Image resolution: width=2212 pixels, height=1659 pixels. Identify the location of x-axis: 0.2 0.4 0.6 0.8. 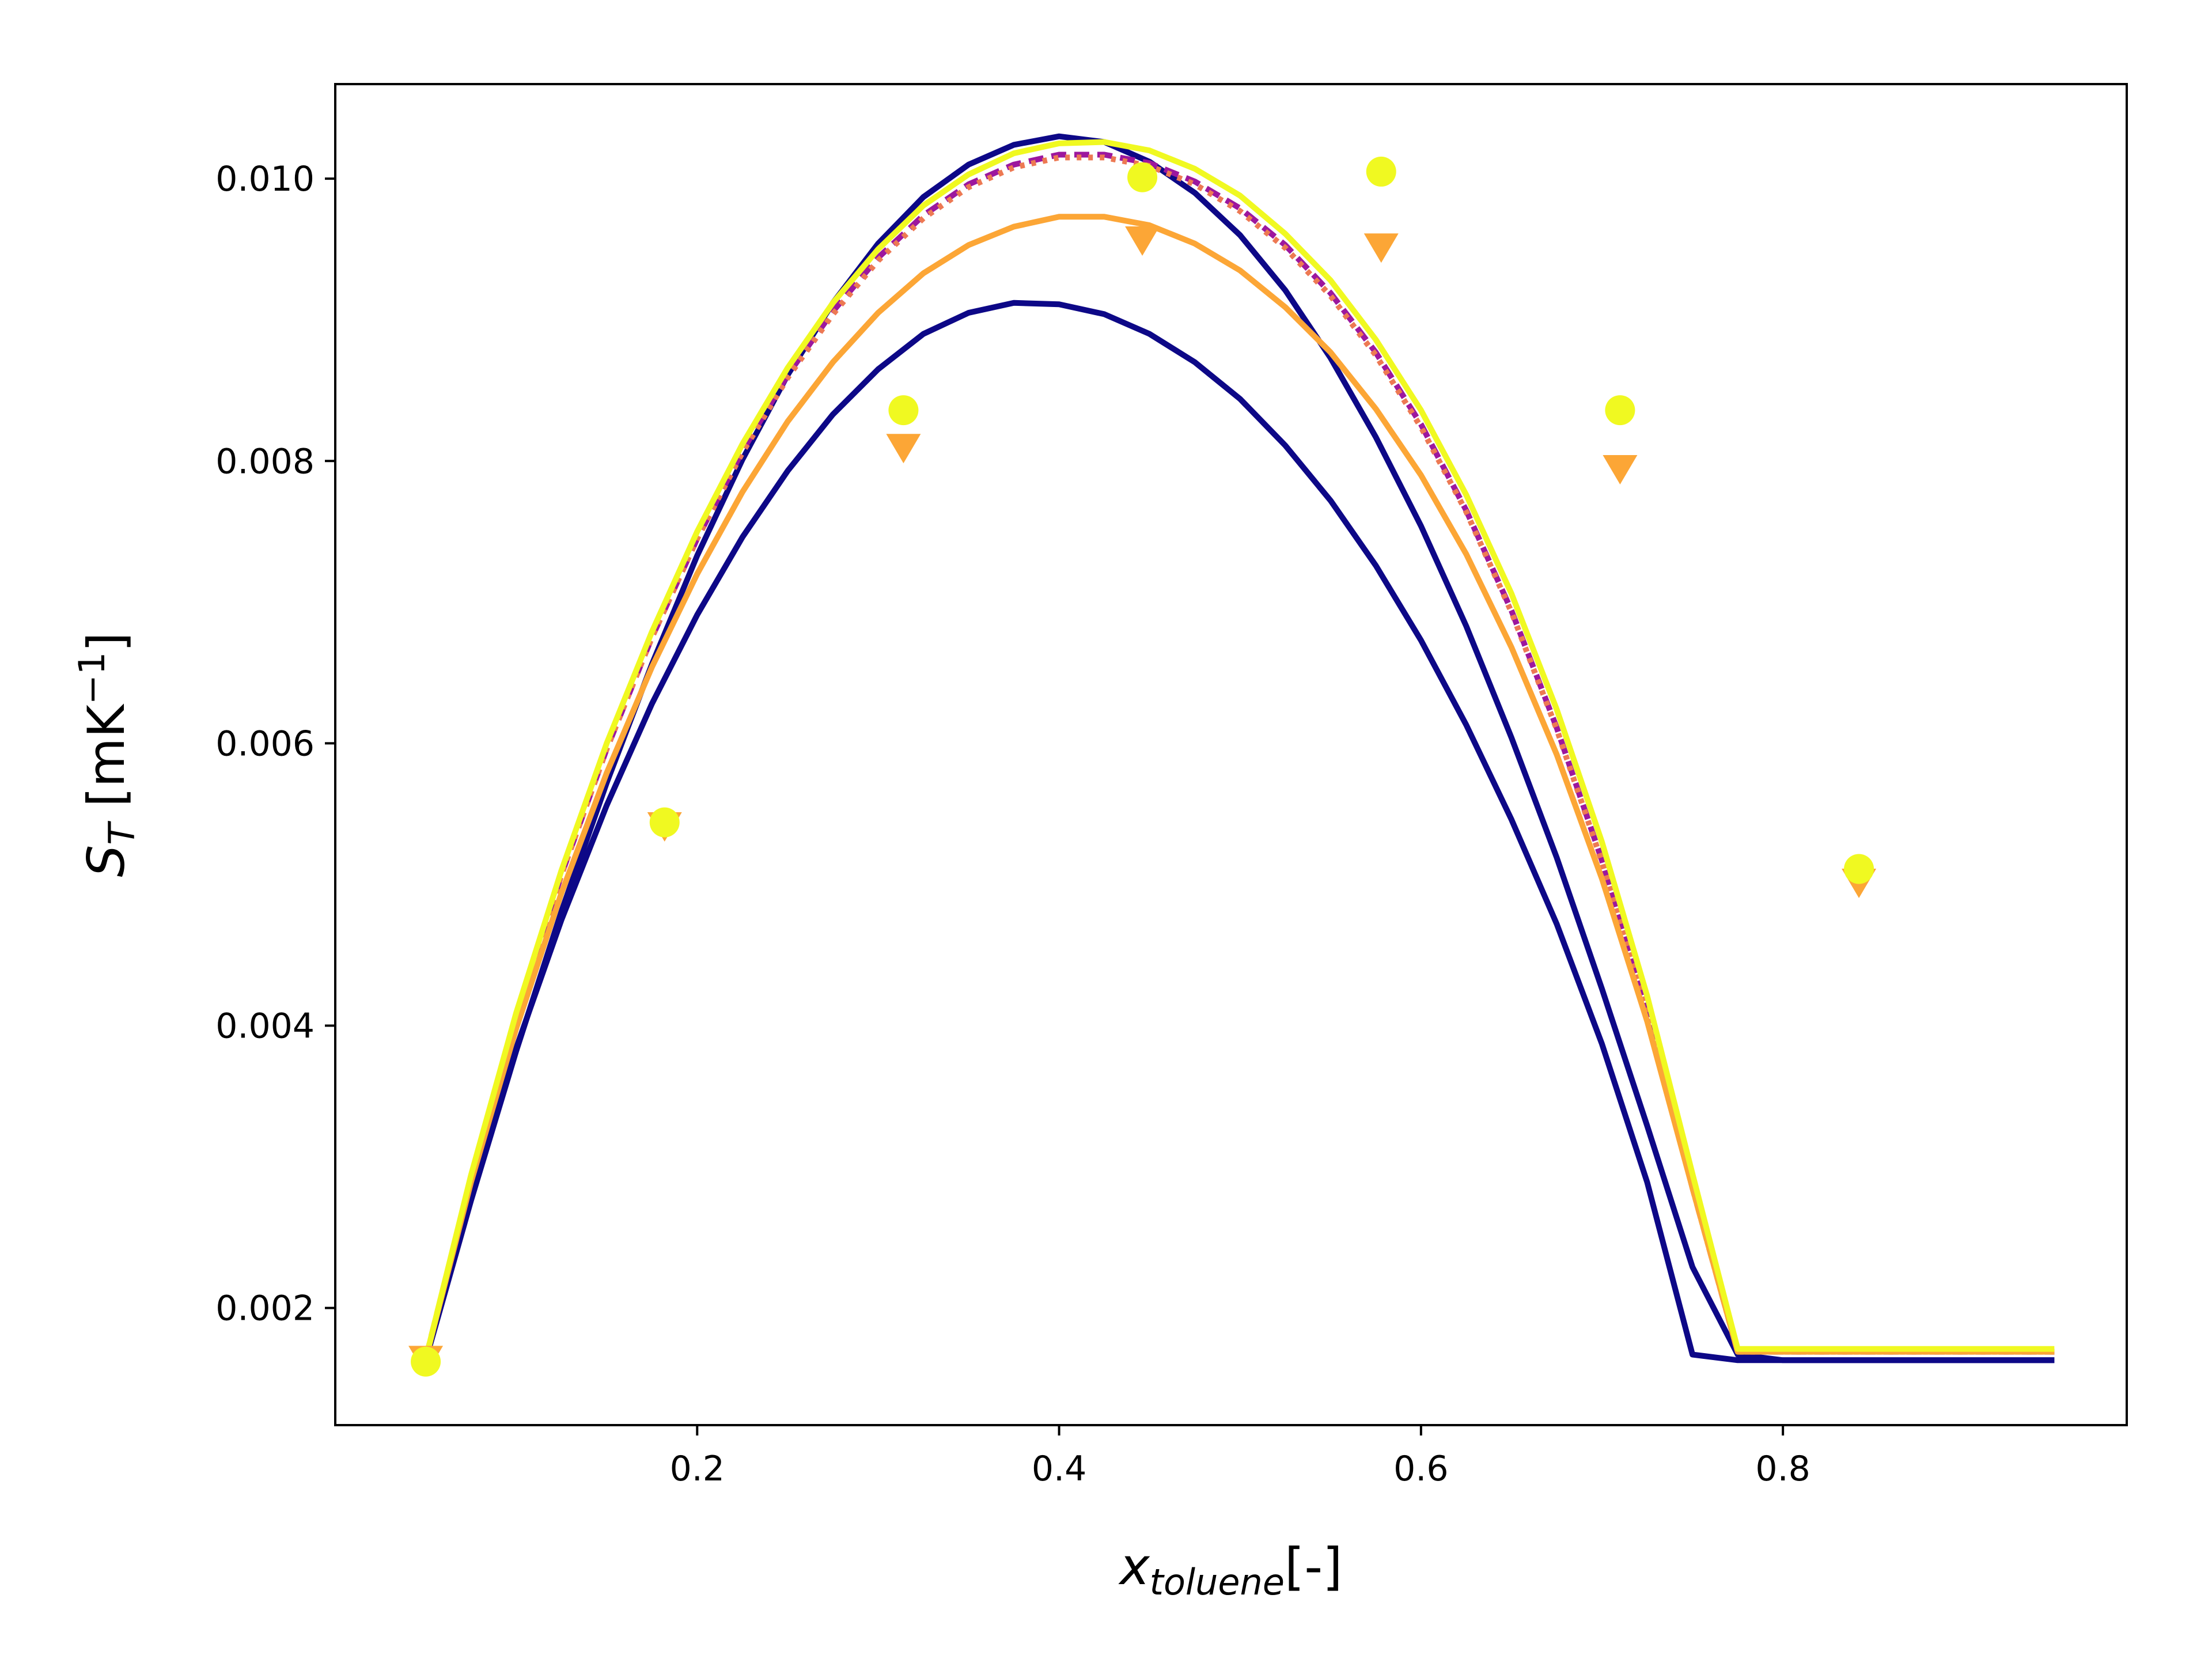
(1240, 1457).